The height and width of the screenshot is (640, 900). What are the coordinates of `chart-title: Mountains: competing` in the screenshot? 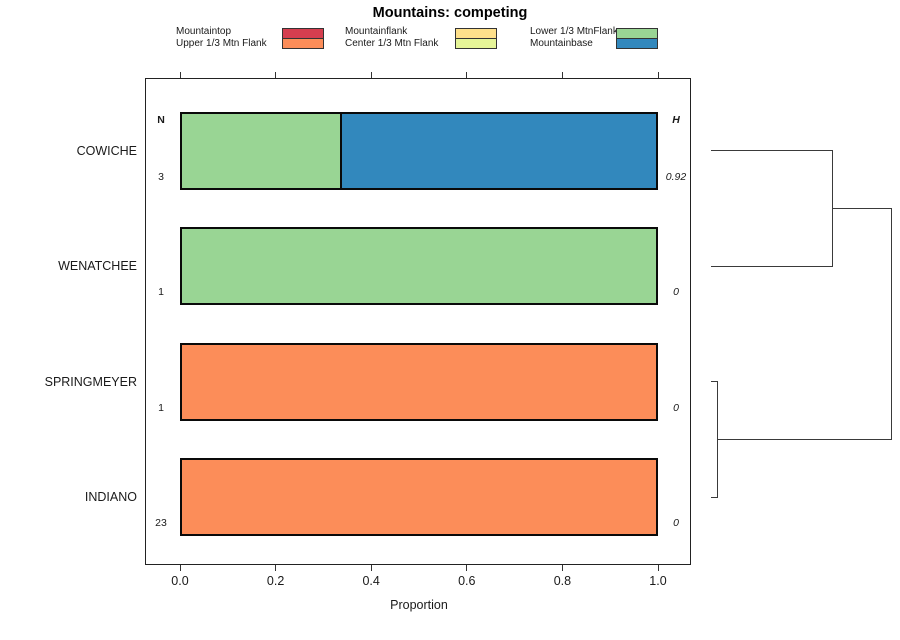 It's located at (450, 13).